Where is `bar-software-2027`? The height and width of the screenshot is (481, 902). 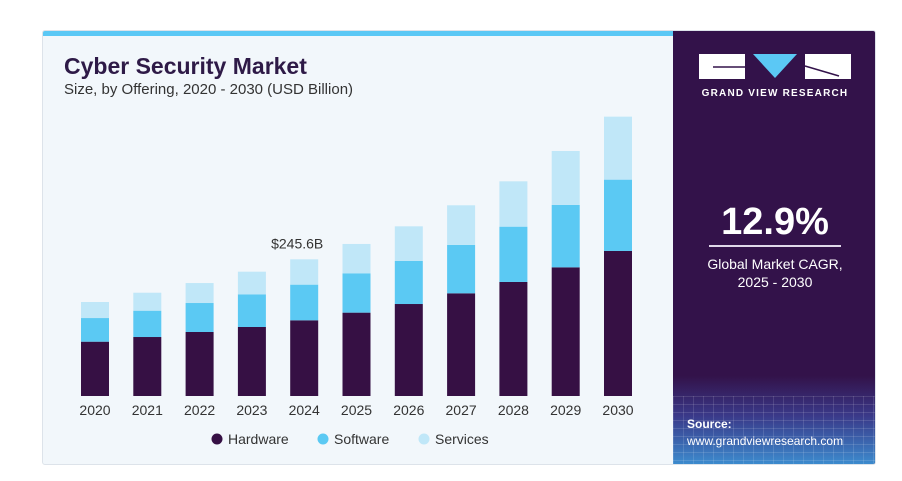 bar-software-2027 is located at coordinates (461, 269).